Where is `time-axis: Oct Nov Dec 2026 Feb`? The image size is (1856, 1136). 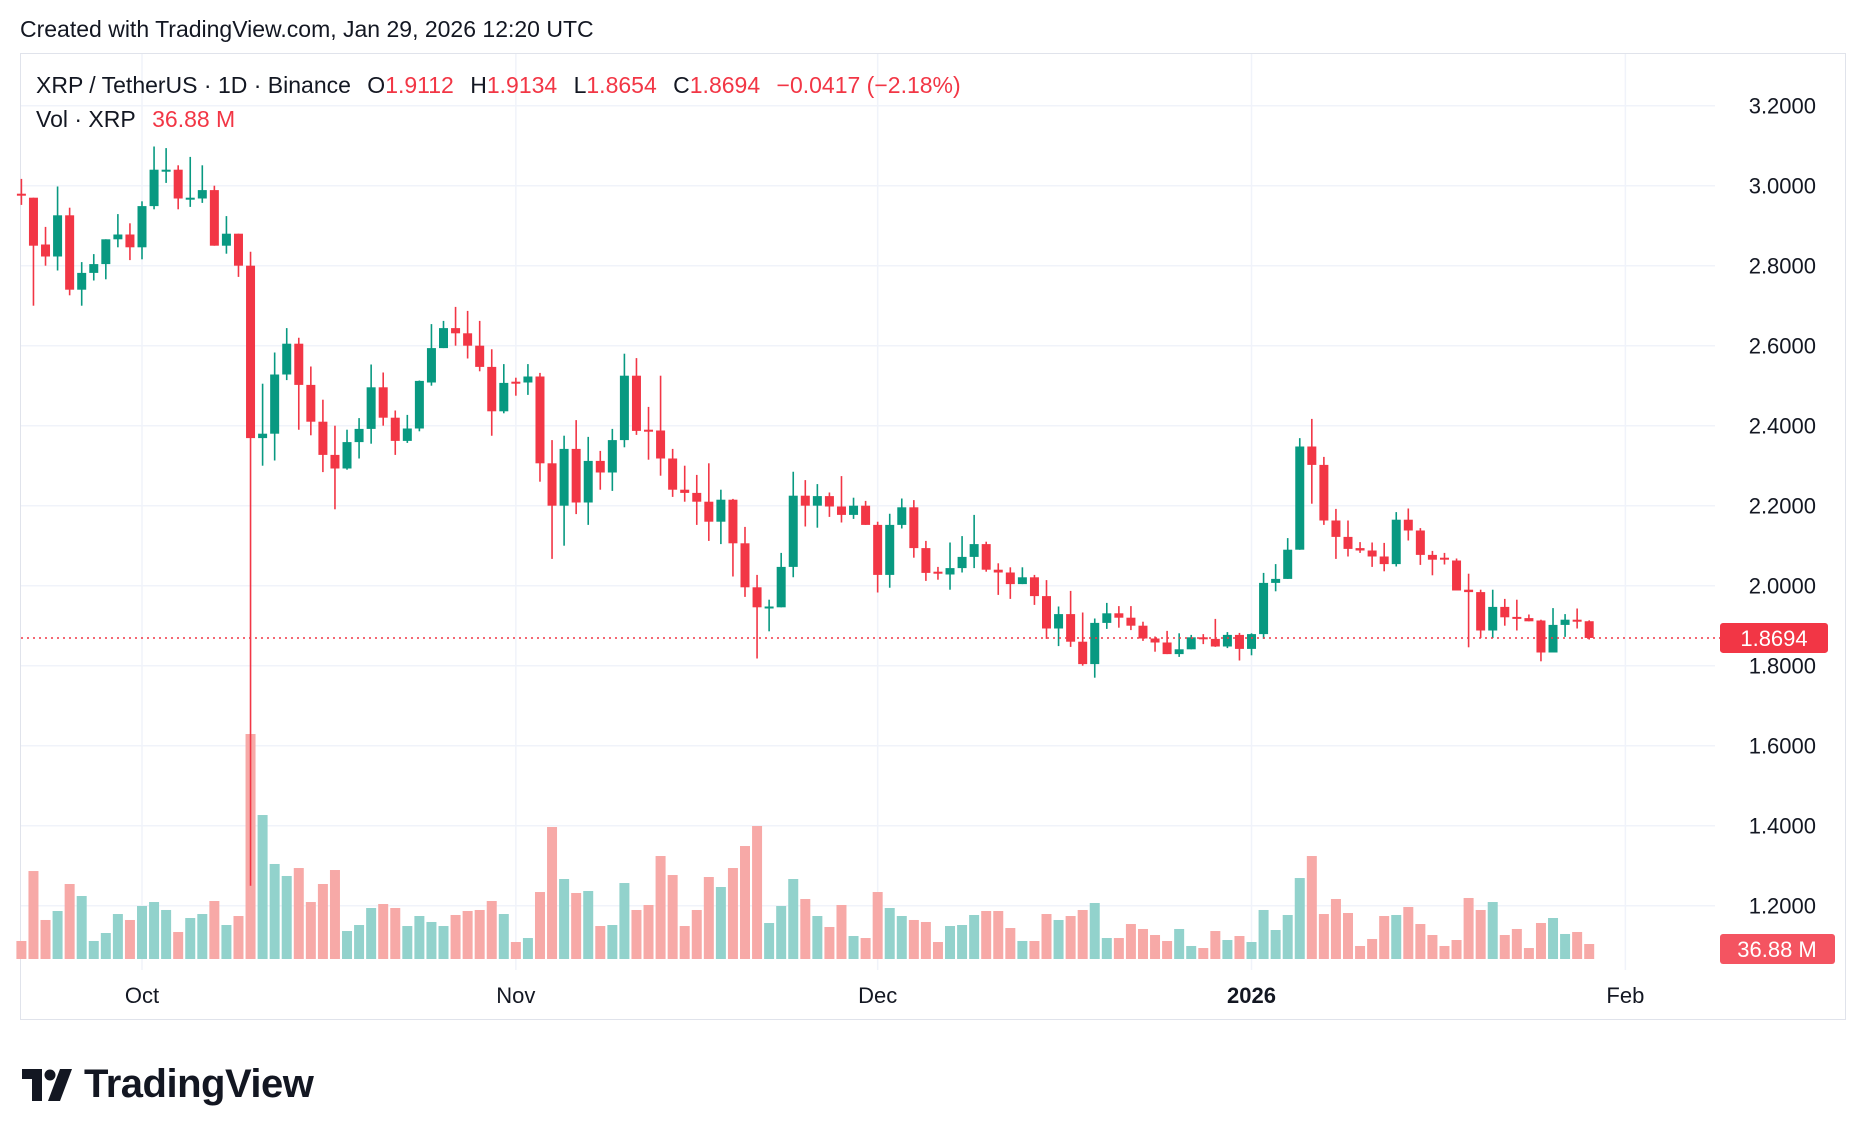
time-axis: Oct Nov Dec 2026 Feb is located at coordinates (884, 995).